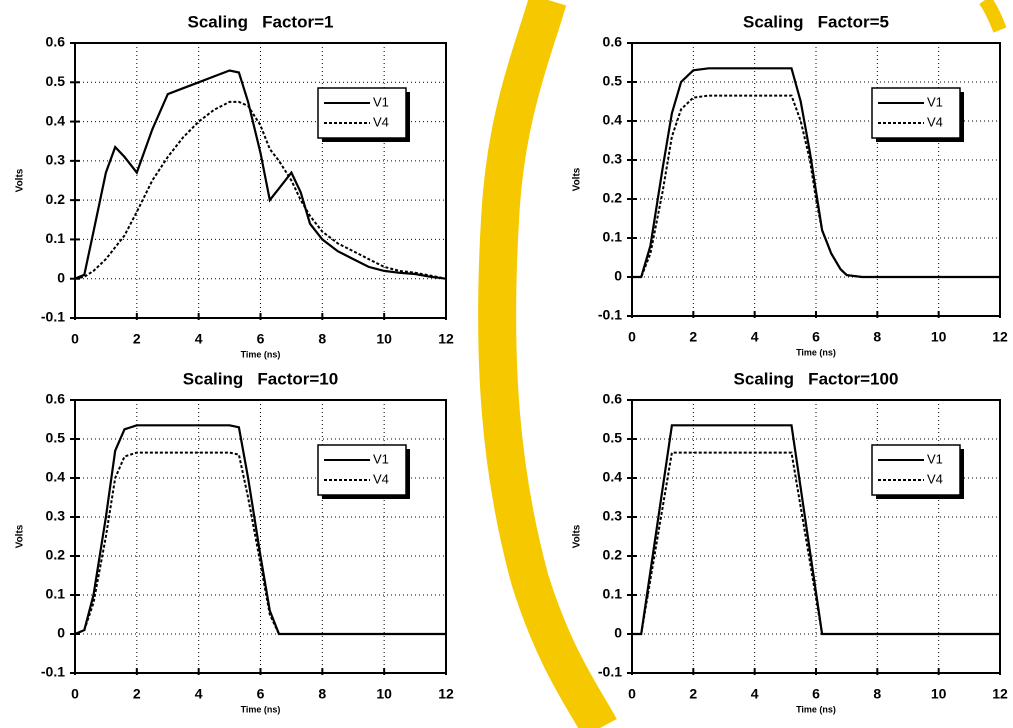 Image resolution: width=1013 pixels, height=728 pixels. Describe the element at coordinates (261, 21) in the screenshot. I see `chart-title: Scaling Factor=1` at that location.